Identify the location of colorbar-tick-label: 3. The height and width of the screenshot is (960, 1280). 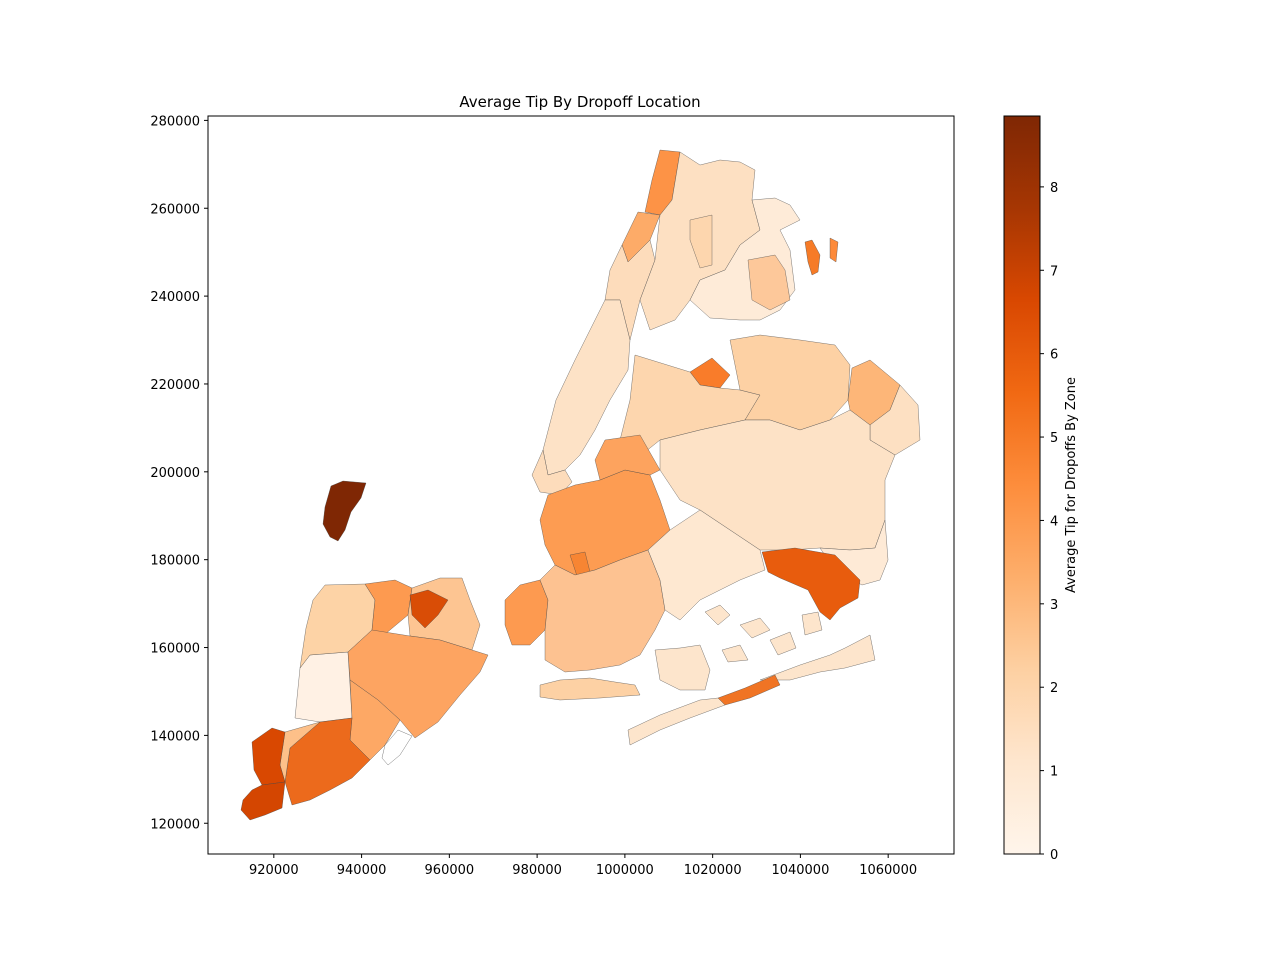
(1054, 605).